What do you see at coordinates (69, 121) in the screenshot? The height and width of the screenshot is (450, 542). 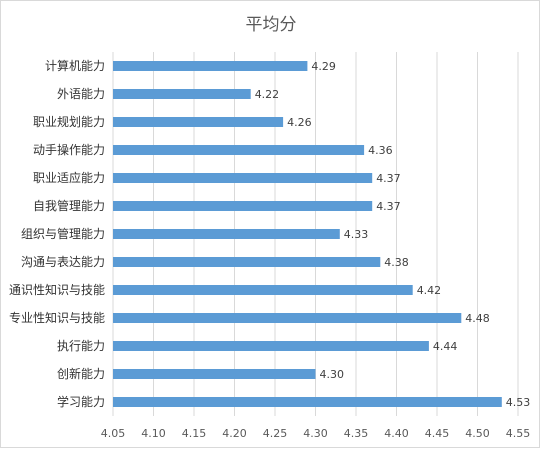 I see `category-label: 职业规划能力` at bounding box center [69, 121].